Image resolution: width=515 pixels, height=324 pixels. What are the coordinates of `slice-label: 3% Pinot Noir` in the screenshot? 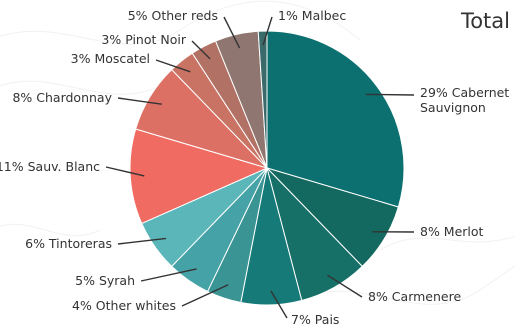 It's located at (143, 39).